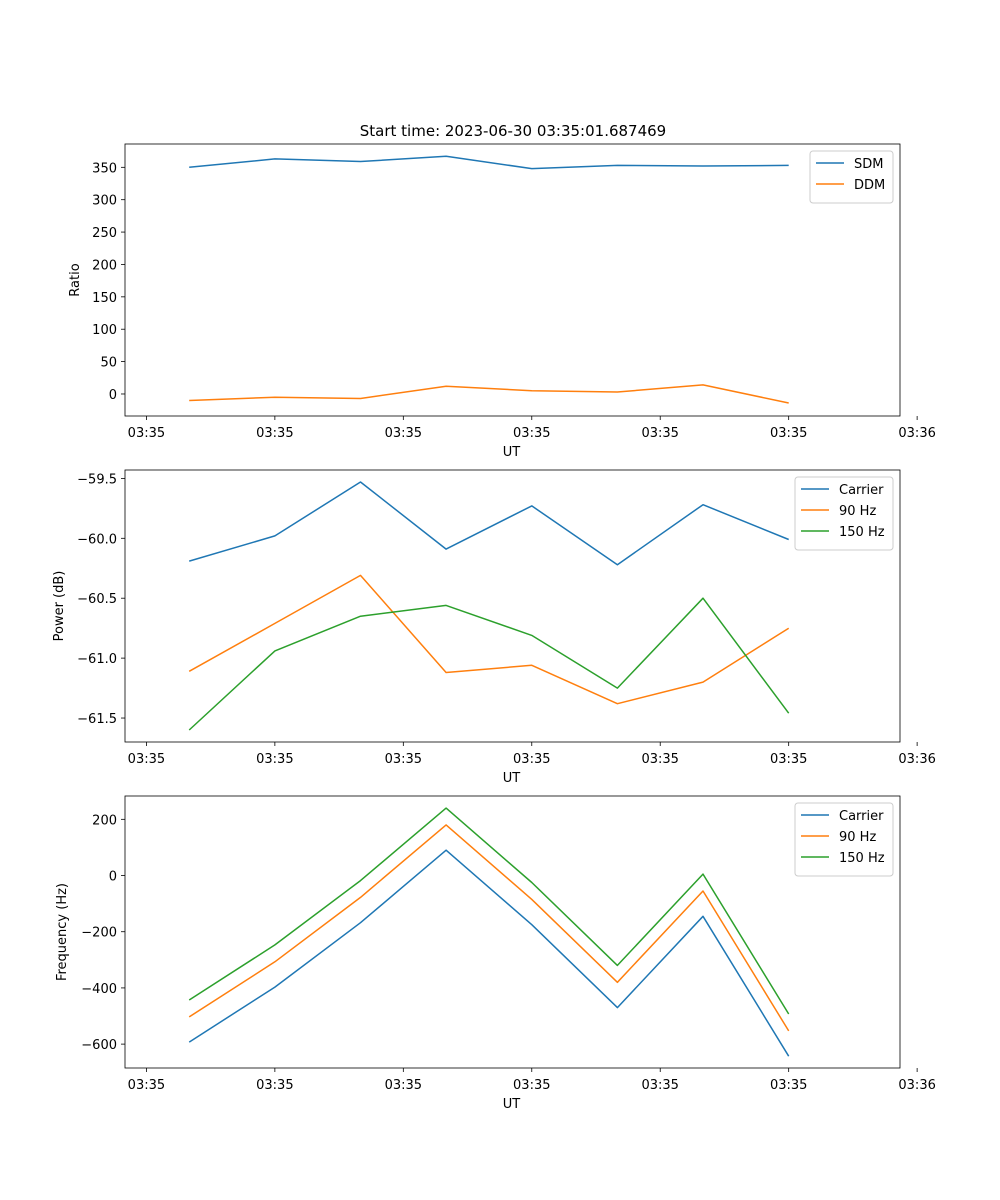 The image size is (1000, 1200). What do you see at coordinates (97, 659) in the screenshot?
I see `y-tick-label: −61.0` at bounding box center [97, 659].